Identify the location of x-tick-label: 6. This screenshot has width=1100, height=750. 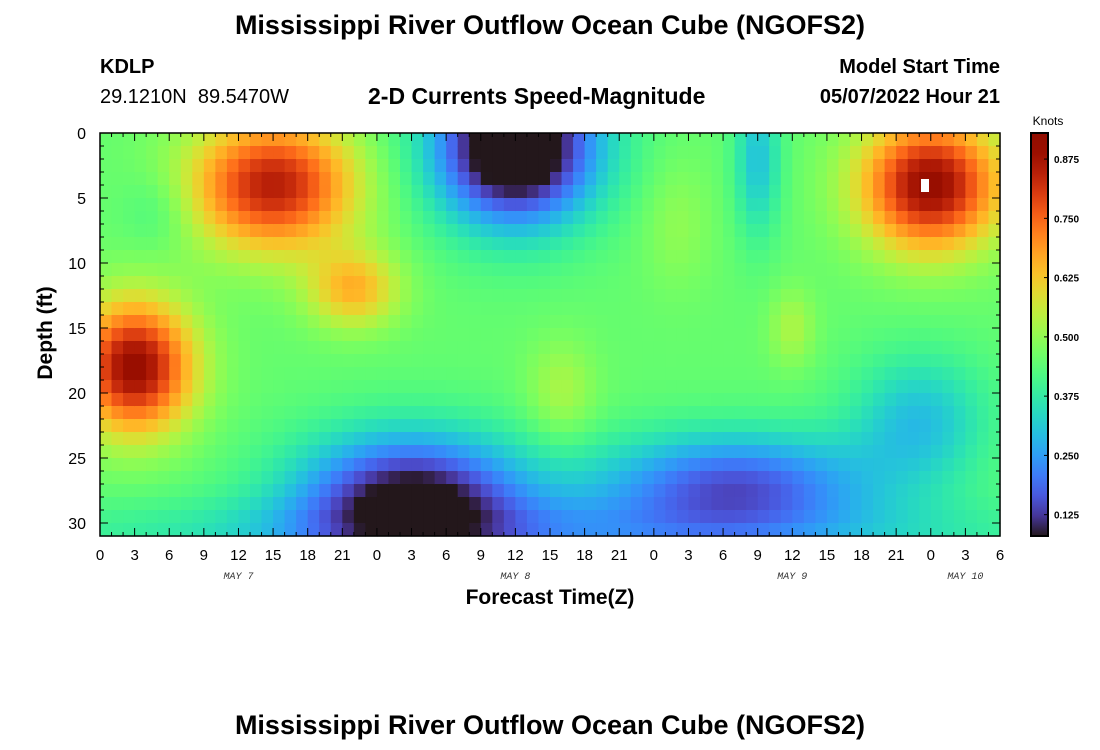
(723, 555).